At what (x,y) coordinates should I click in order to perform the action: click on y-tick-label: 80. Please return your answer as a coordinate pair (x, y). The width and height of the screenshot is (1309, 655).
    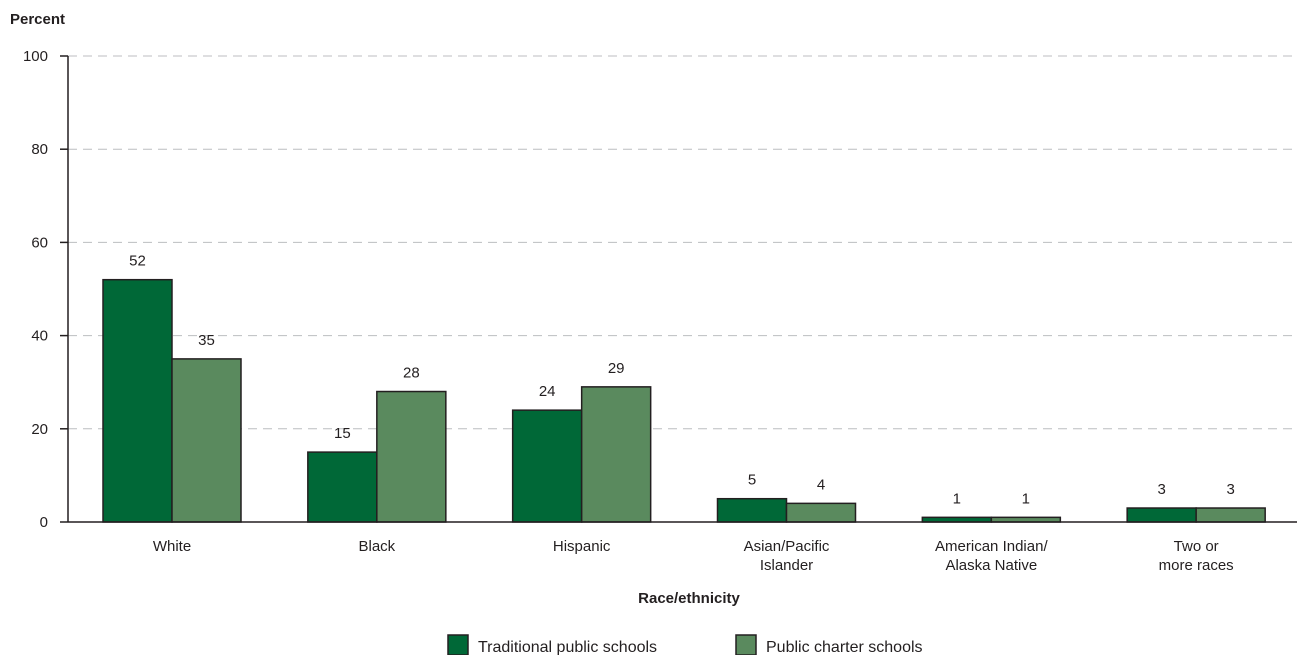
    Looking at the image, I should click on (39, 149).